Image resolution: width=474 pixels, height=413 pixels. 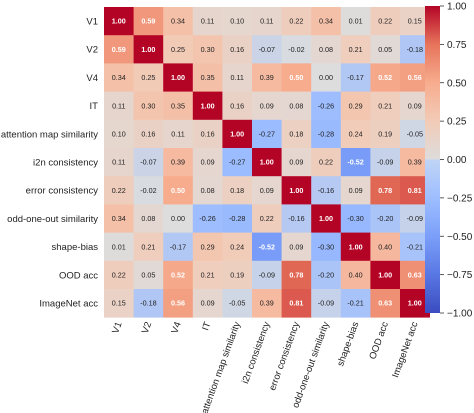 I want to click on colorbar-tick-label: 1.00, so click(x=457, y=7).